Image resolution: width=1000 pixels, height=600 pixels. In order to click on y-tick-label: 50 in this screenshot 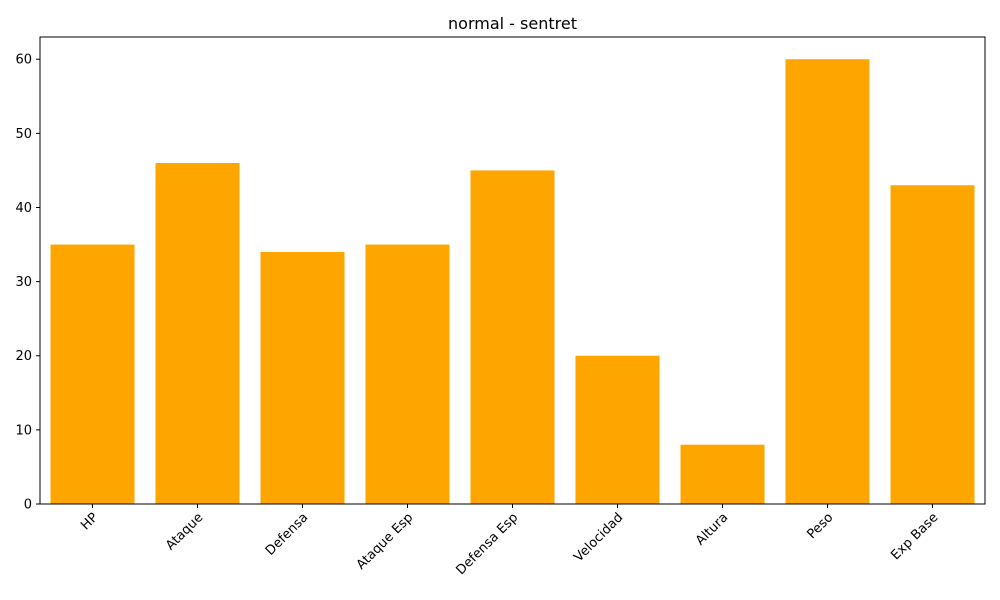, I will do `click(23, 134)`.